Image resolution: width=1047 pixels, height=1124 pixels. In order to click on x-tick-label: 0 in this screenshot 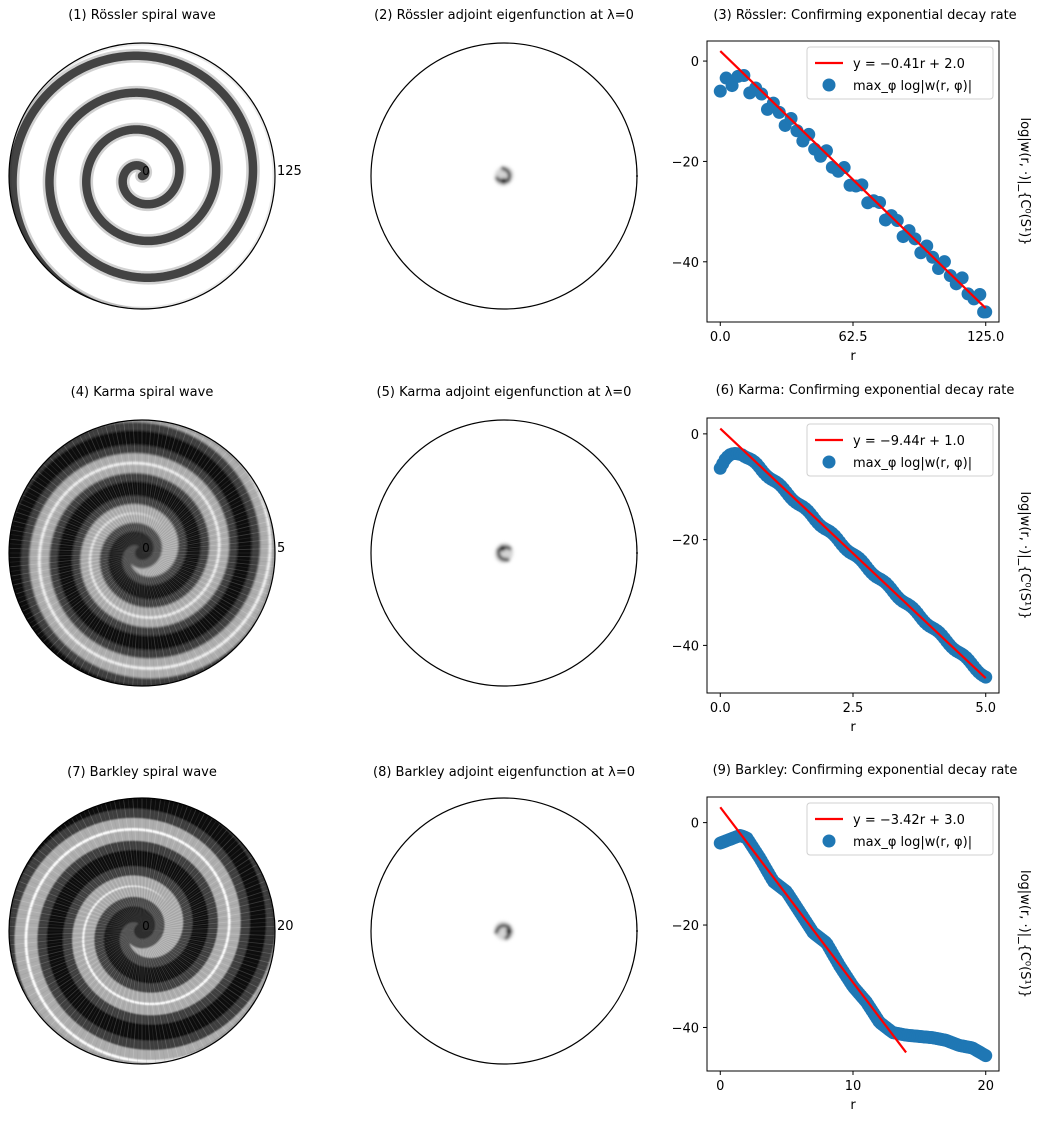, I will do `click(720, 1086)`.